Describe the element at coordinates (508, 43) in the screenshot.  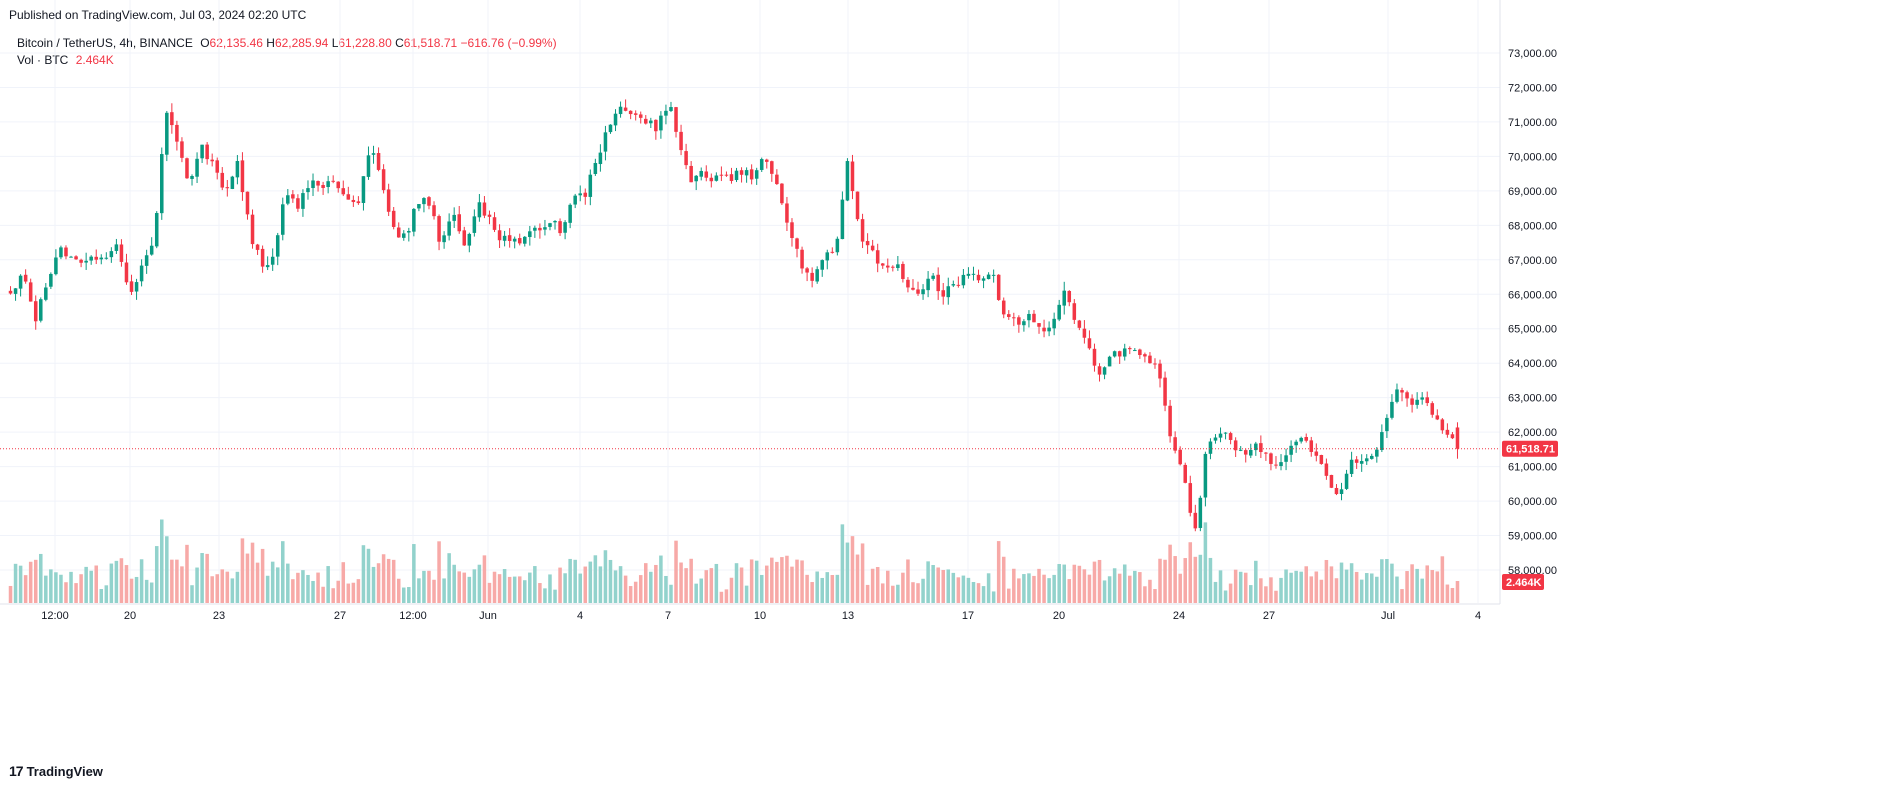
I see `change-value: −616.76 (−0.99%)` at that location.